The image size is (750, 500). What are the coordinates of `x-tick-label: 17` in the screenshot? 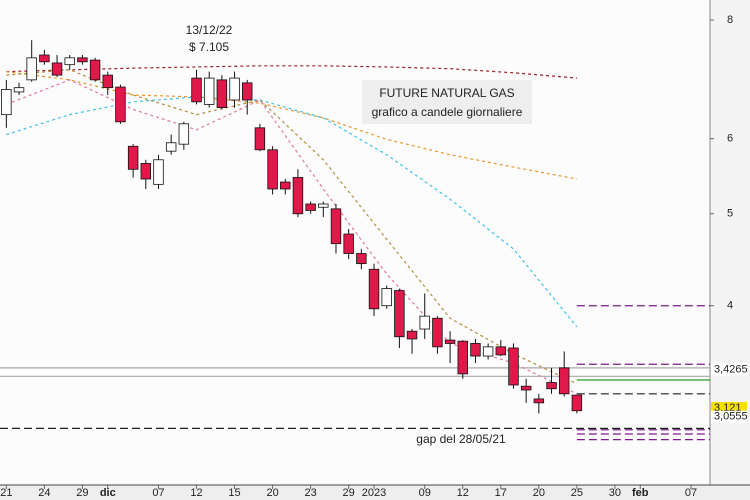 It's located at (501, 493).